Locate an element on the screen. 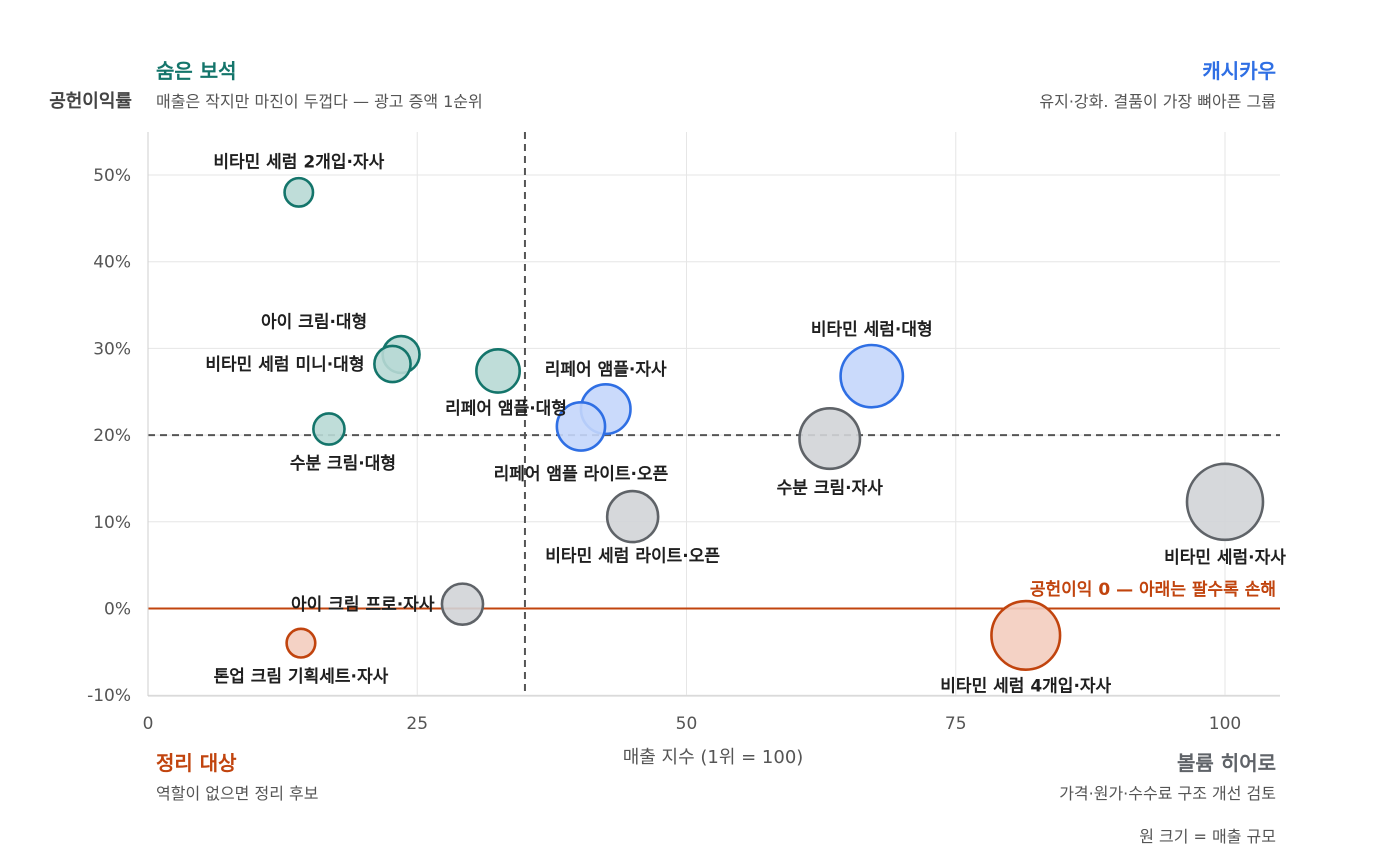 The width and height of the screenshot is (1400, 864). y-tick-label: 10% is located at coordinates (112, 523).